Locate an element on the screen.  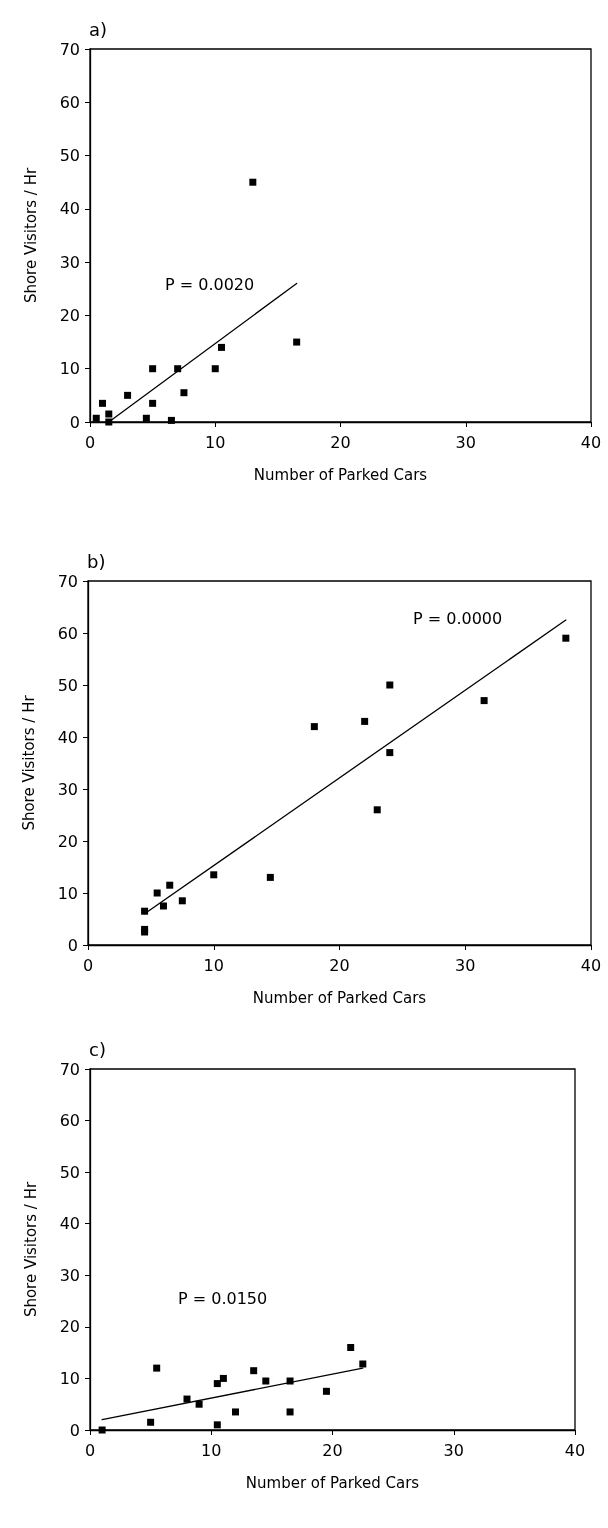
annotation: P = 0.0150 is located at coordinates (223, 1298).